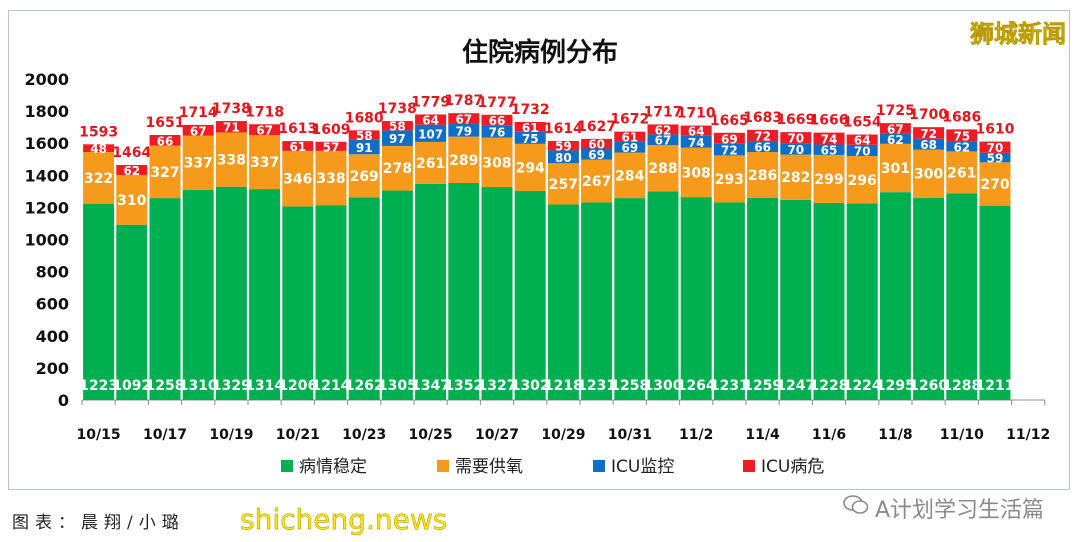 The width and height of the screenshot is (1080, 542). I want to click on data-label: 48, so click(98, 149).